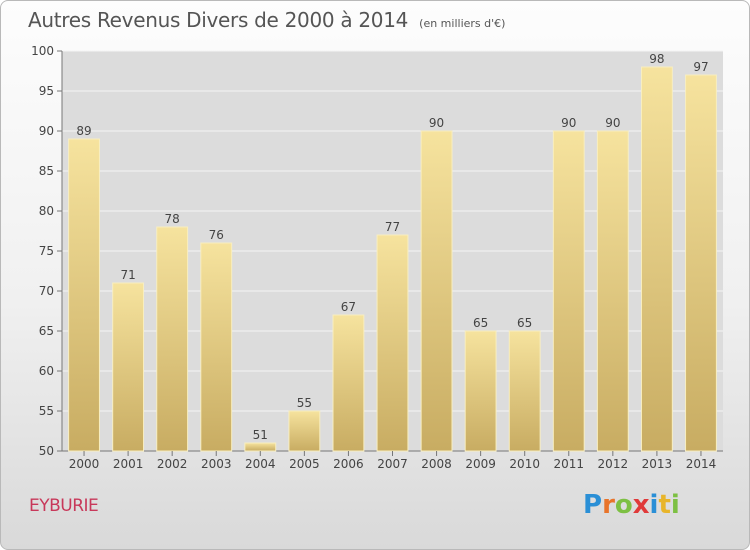  Describe the element at coordinates (83, 131) in the screenshot. I see `value-label-2000: 89` at that location.